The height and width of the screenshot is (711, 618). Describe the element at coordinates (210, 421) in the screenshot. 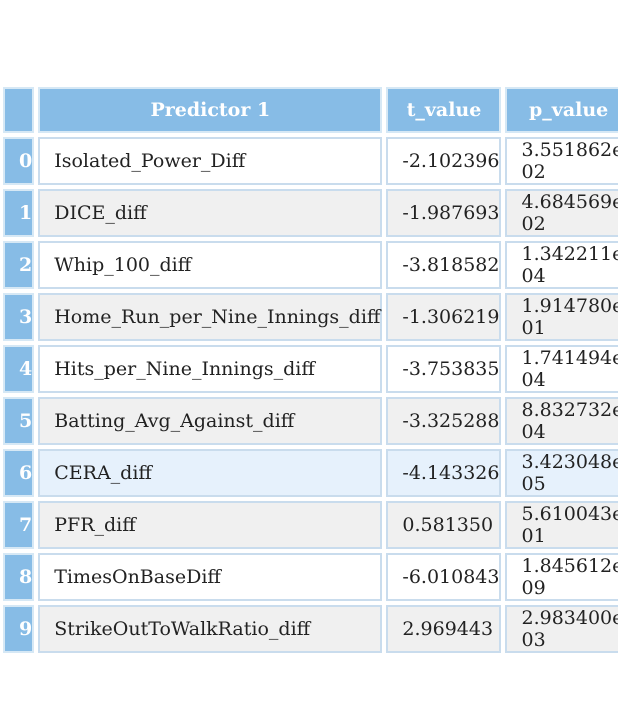

I see `predictor-cell: Batting_Avg_Against_diff` at that location.